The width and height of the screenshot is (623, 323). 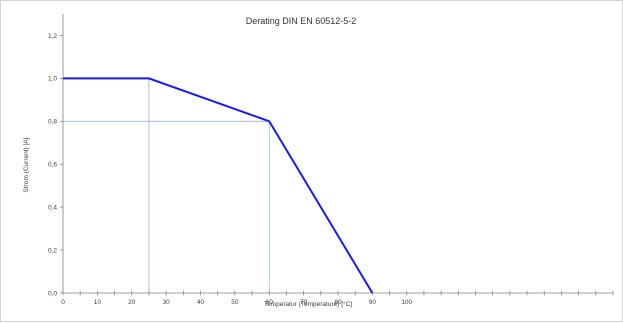 I want to click on y-tick-label: 0,6, so click(x=52, y=165).